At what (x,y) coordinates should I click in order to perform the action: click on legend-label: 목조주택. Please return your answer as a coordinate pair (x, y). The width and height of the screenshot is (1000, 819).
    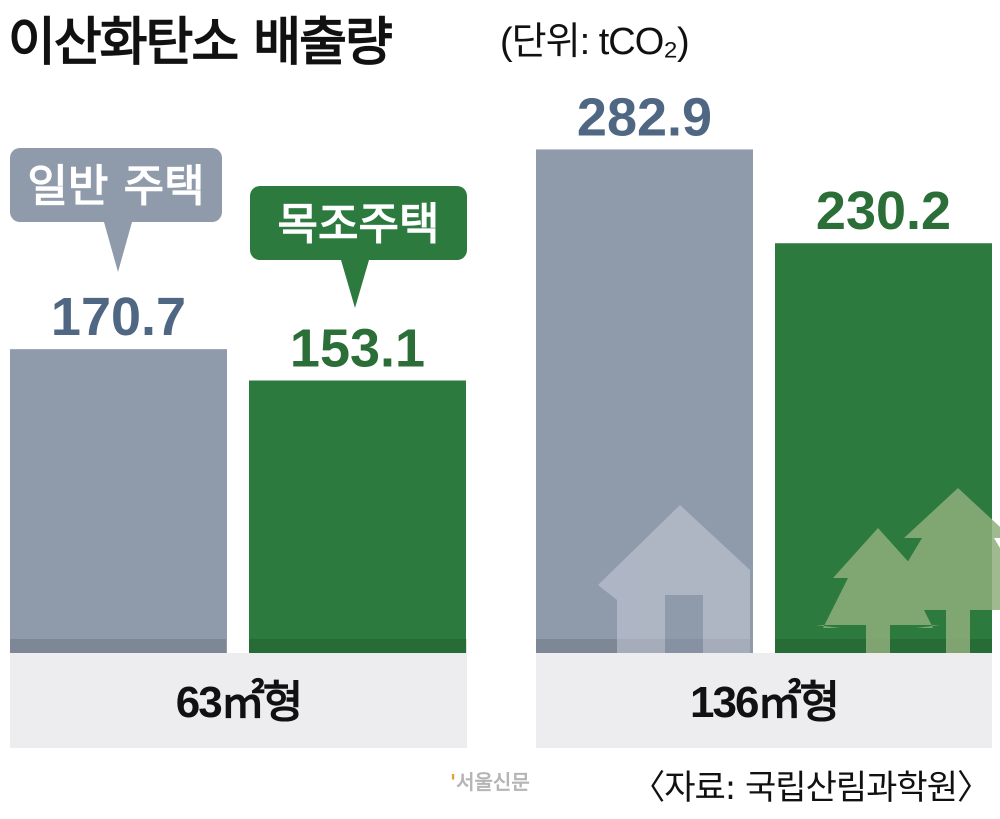
    Looking at the image, I should click on (359, 224).